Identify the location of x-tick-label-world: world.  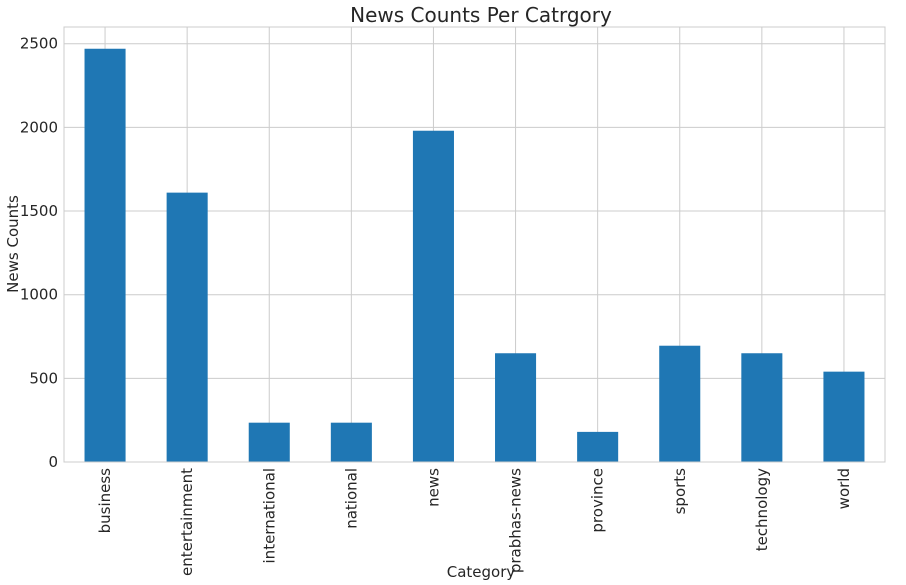
(844, 488).